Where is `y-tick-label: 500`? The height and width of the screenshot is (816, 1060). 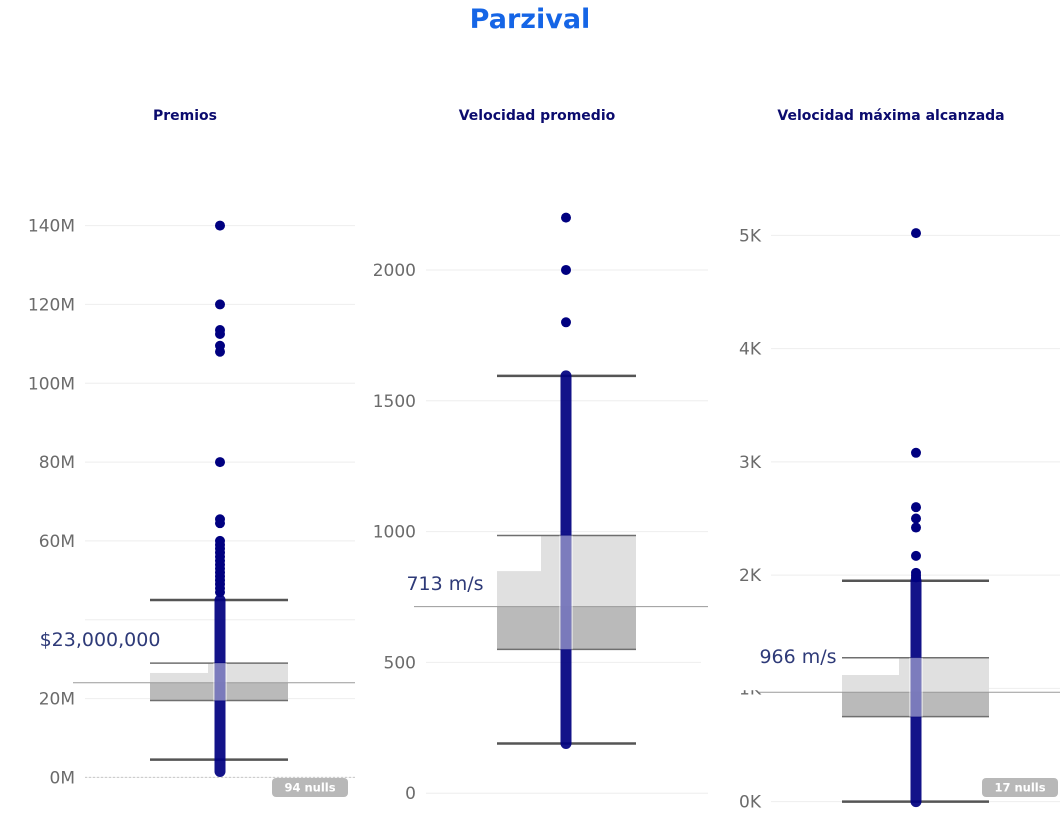 y-tick-label: 500 is located at coordinates (400, 663).